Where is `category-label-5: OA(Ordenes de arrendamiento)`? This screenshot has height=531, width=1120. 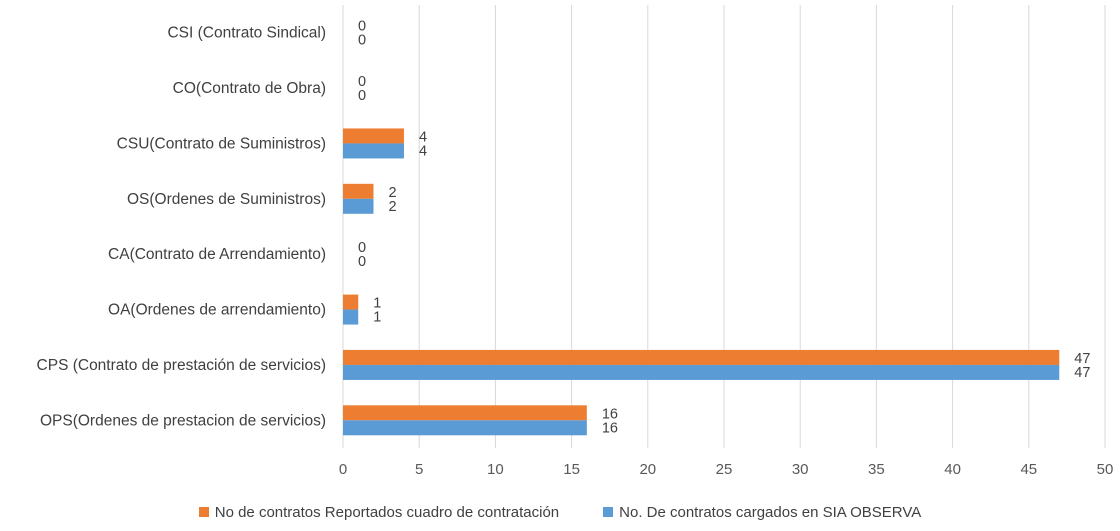 category-label-5: OA(Ordenes de arrendamiento) is located at coordinates (217, 310).